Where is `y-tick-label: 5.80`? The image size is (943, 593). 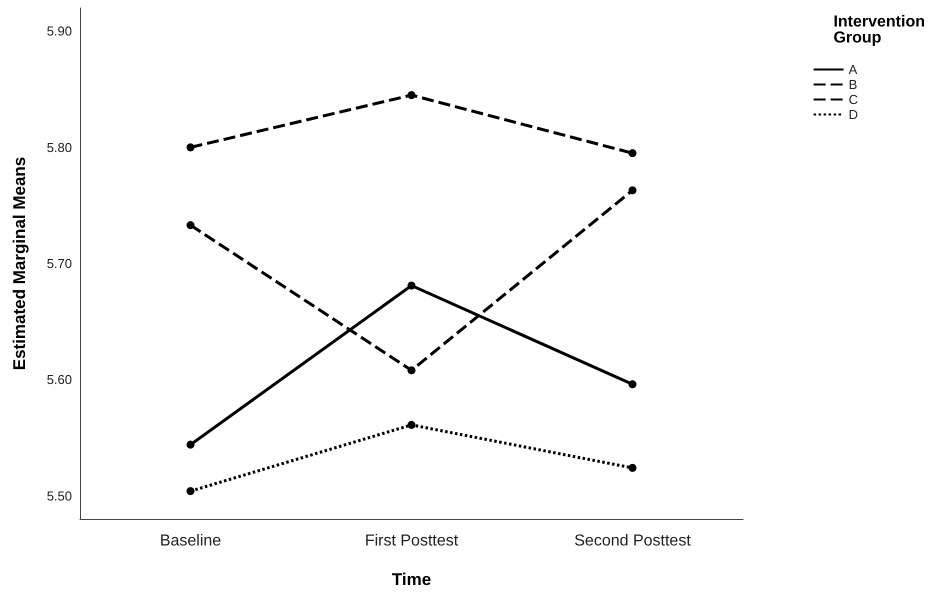
y-tick-label: 5.80 is located at coordinates (59, 147).